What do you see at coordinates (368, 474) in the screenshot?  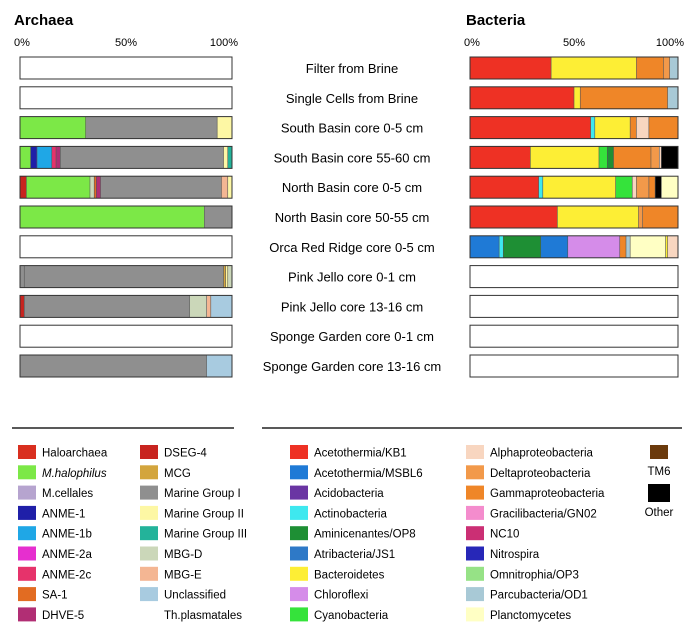 I see `bacteria-legend-label: Acetothermia/MSBL6` at bounding box center [368, 474].